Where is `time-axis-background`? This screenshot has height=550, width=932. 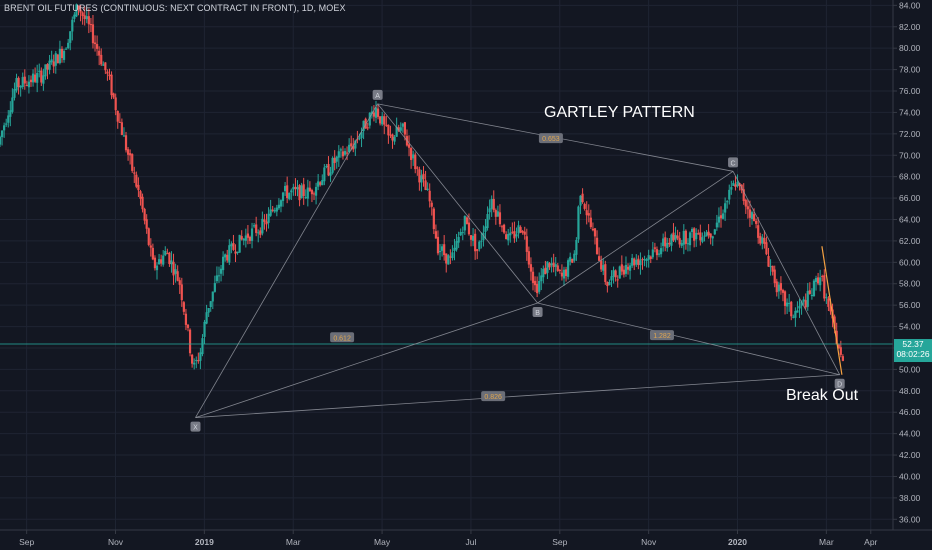 time-axis-background is located at coordinates (466, 540).